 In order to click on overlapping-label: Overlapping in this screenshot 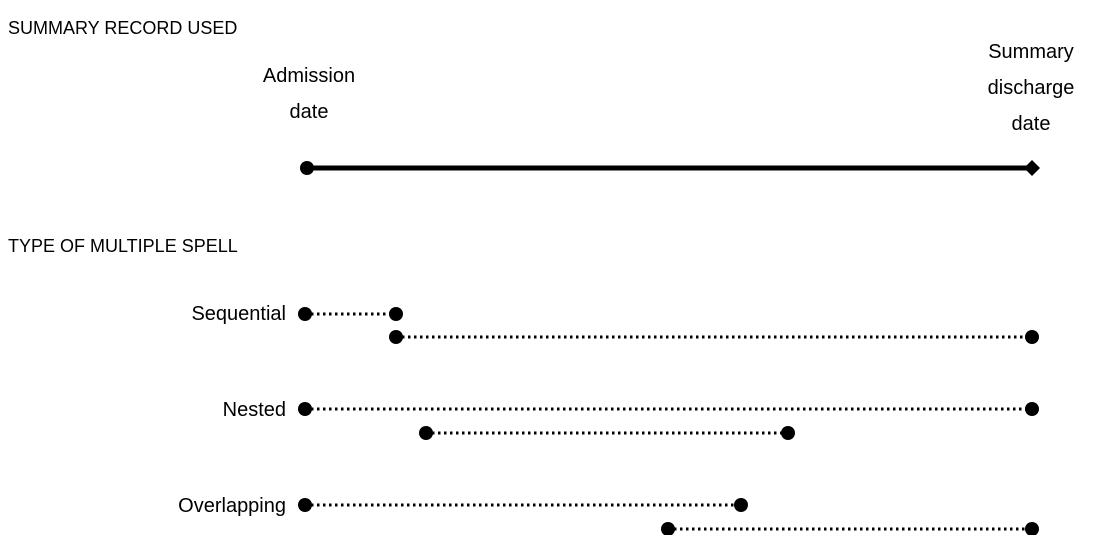, I will do `click(232, 506)`.